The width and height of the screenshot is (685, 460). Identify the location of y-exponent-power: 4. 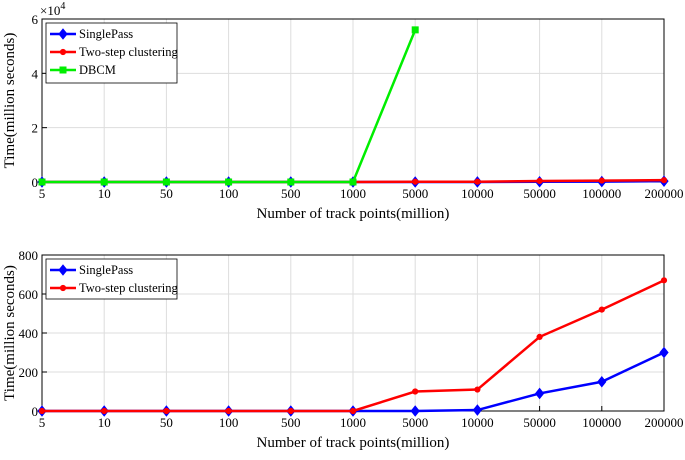
(62, 6).